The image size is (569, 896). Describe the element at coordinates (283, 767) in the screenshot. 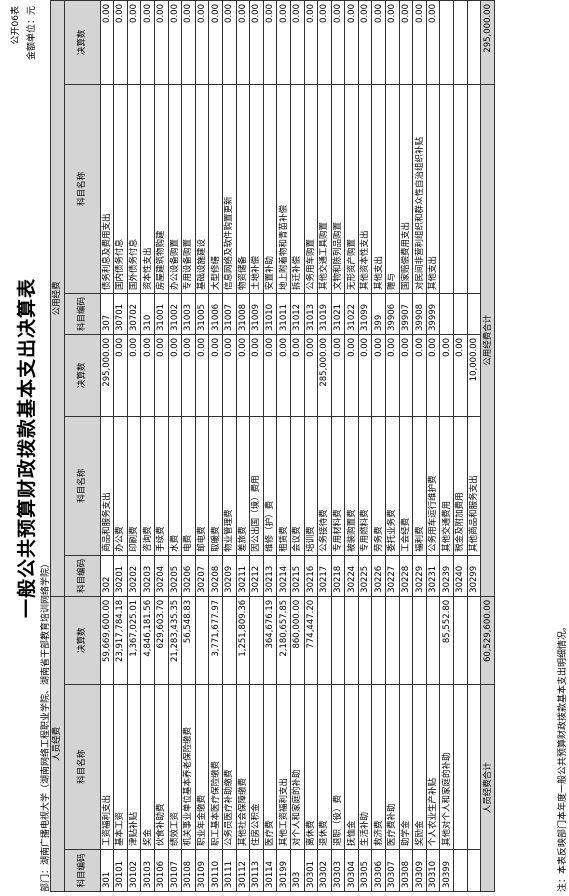

I see `personnel-name: 其他工资福利支出` at that location.